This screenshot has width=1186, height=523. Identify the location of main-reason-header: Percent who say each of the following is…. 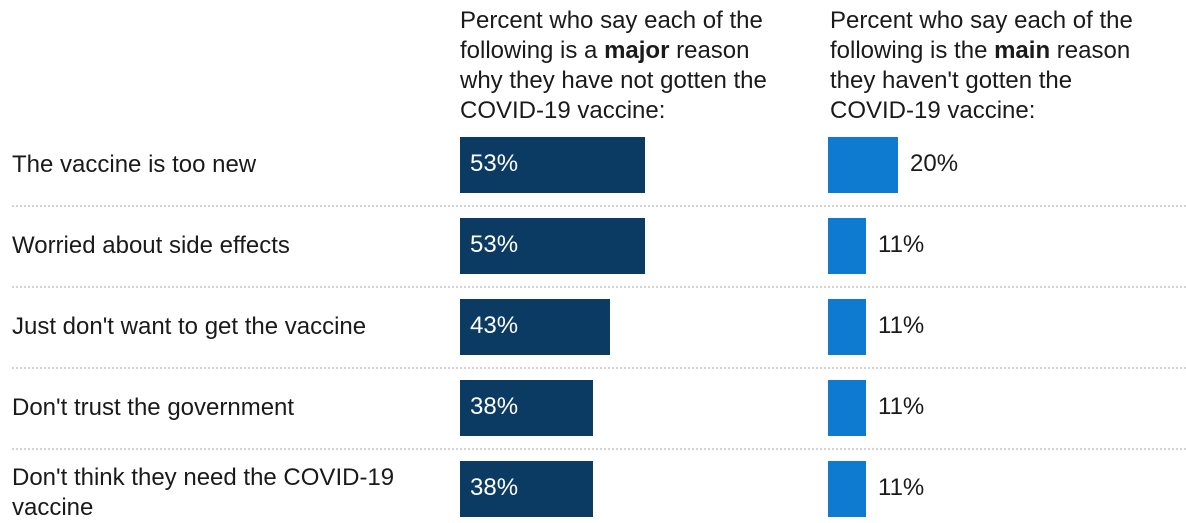
(1005, 66).